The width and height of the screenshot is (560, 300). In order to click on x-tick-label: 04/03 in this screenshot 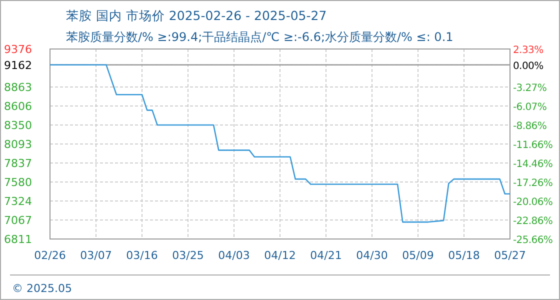, I will do `click(234, 255)`.